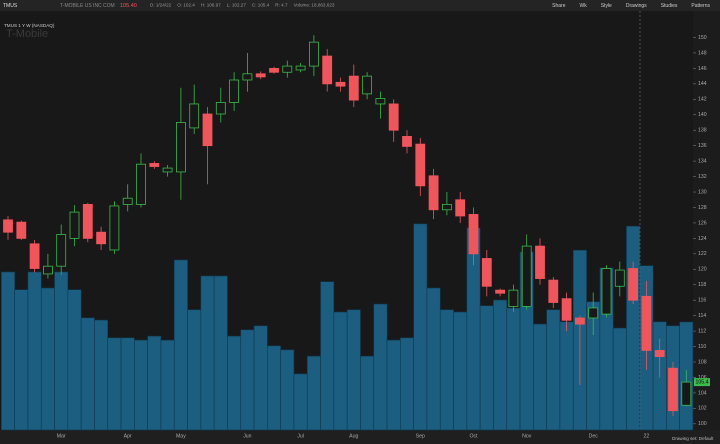  What do you see at coordinates (700, 6) in the screenshot?
I see `toolbar-button: Patterns` at bounding box center [700, 6].